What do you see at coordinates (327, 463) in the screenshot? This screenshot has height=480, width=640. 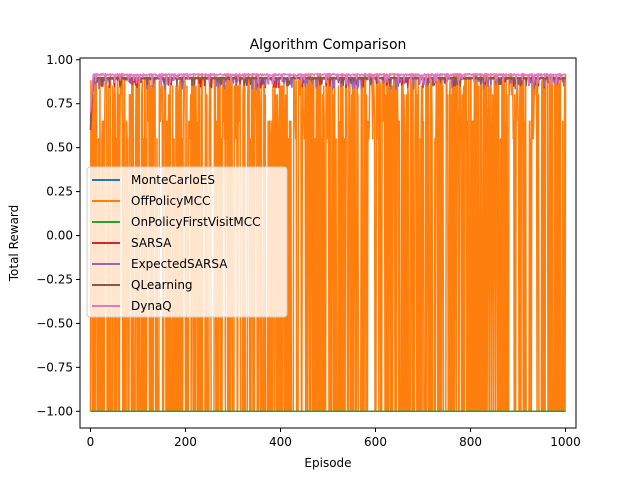 I see `x-axis-label: Episode` at bounding box center [327, 463].